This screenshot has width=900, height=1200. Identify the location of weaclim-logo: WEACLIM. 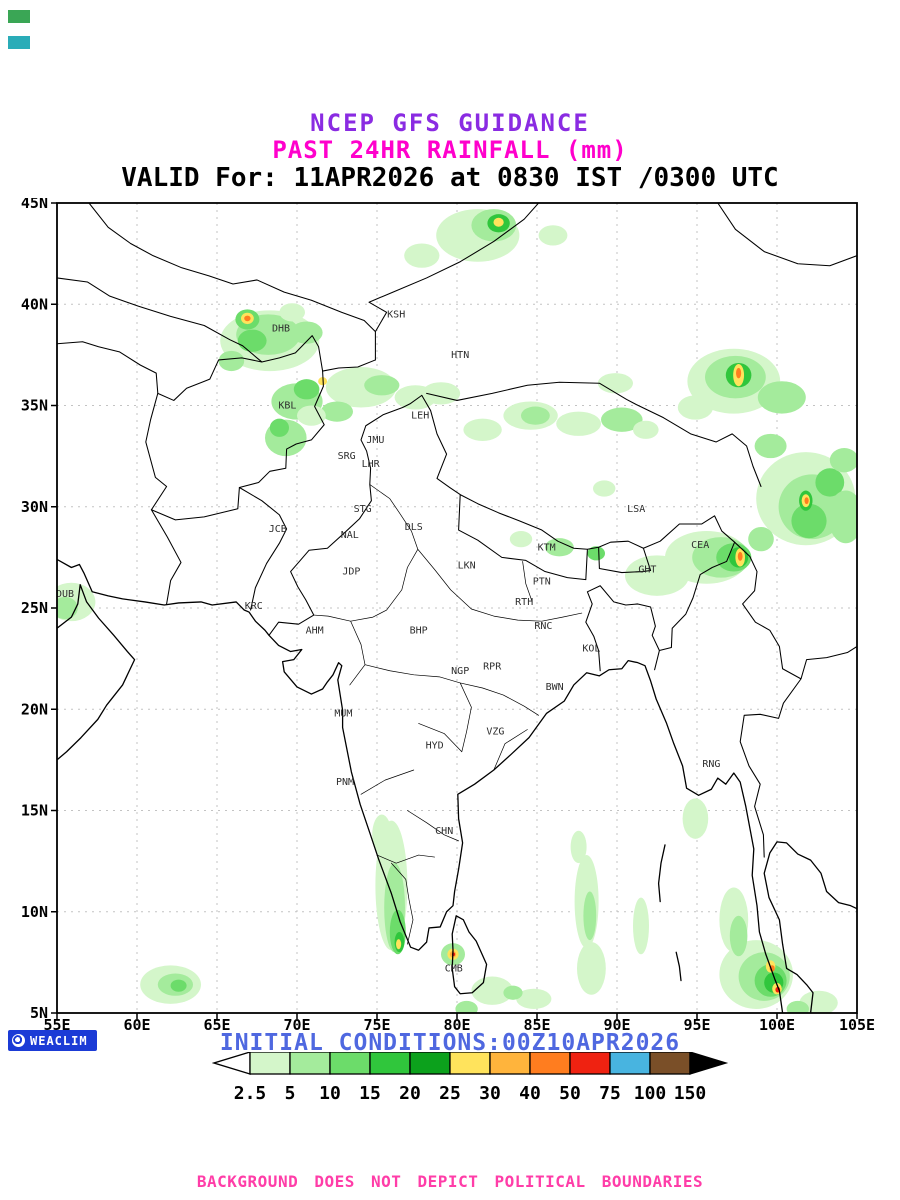
(52, 1040).